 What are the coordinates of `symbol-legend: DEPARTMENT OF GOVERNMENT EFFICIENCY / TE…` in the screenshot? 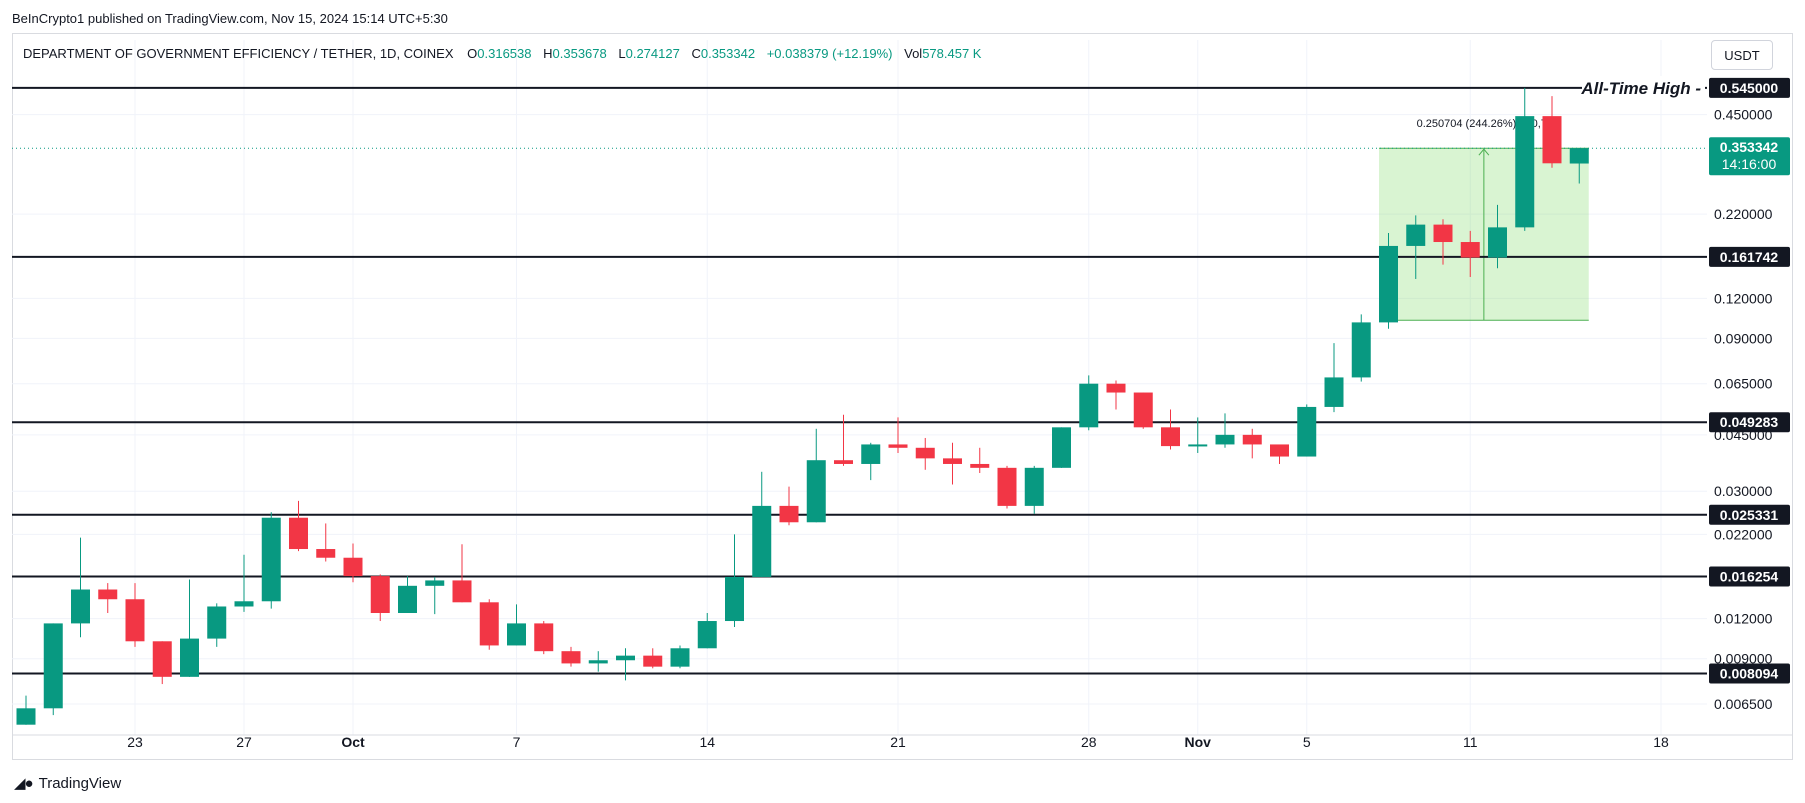 It's located at (506, 53).